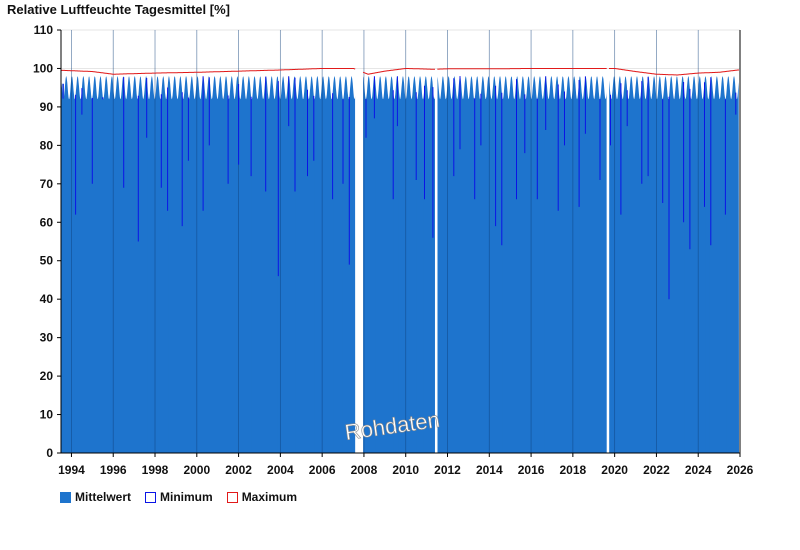 Image resolution: width=800 pixels, height=550 pixels. I want to click on x-tick-label: 1996, so click(113, 470).